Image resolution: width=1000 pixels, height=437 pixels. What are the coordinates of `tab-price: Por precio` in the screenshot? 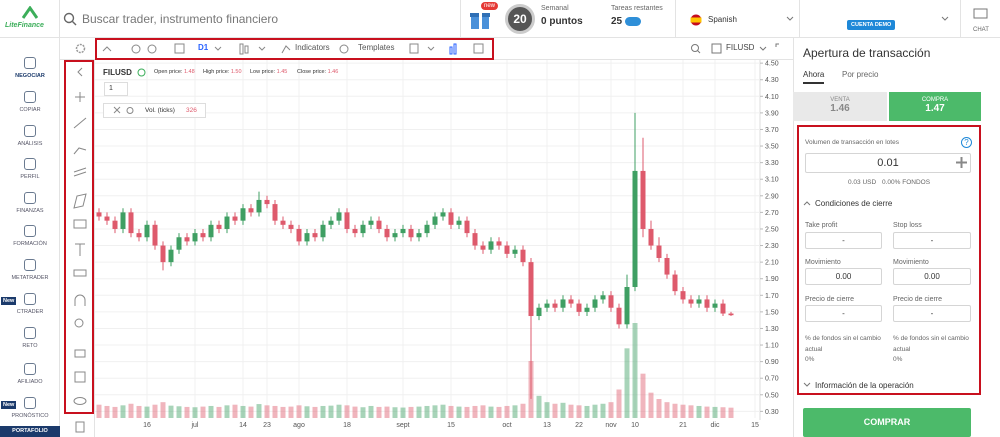 It's located at (860, 74).